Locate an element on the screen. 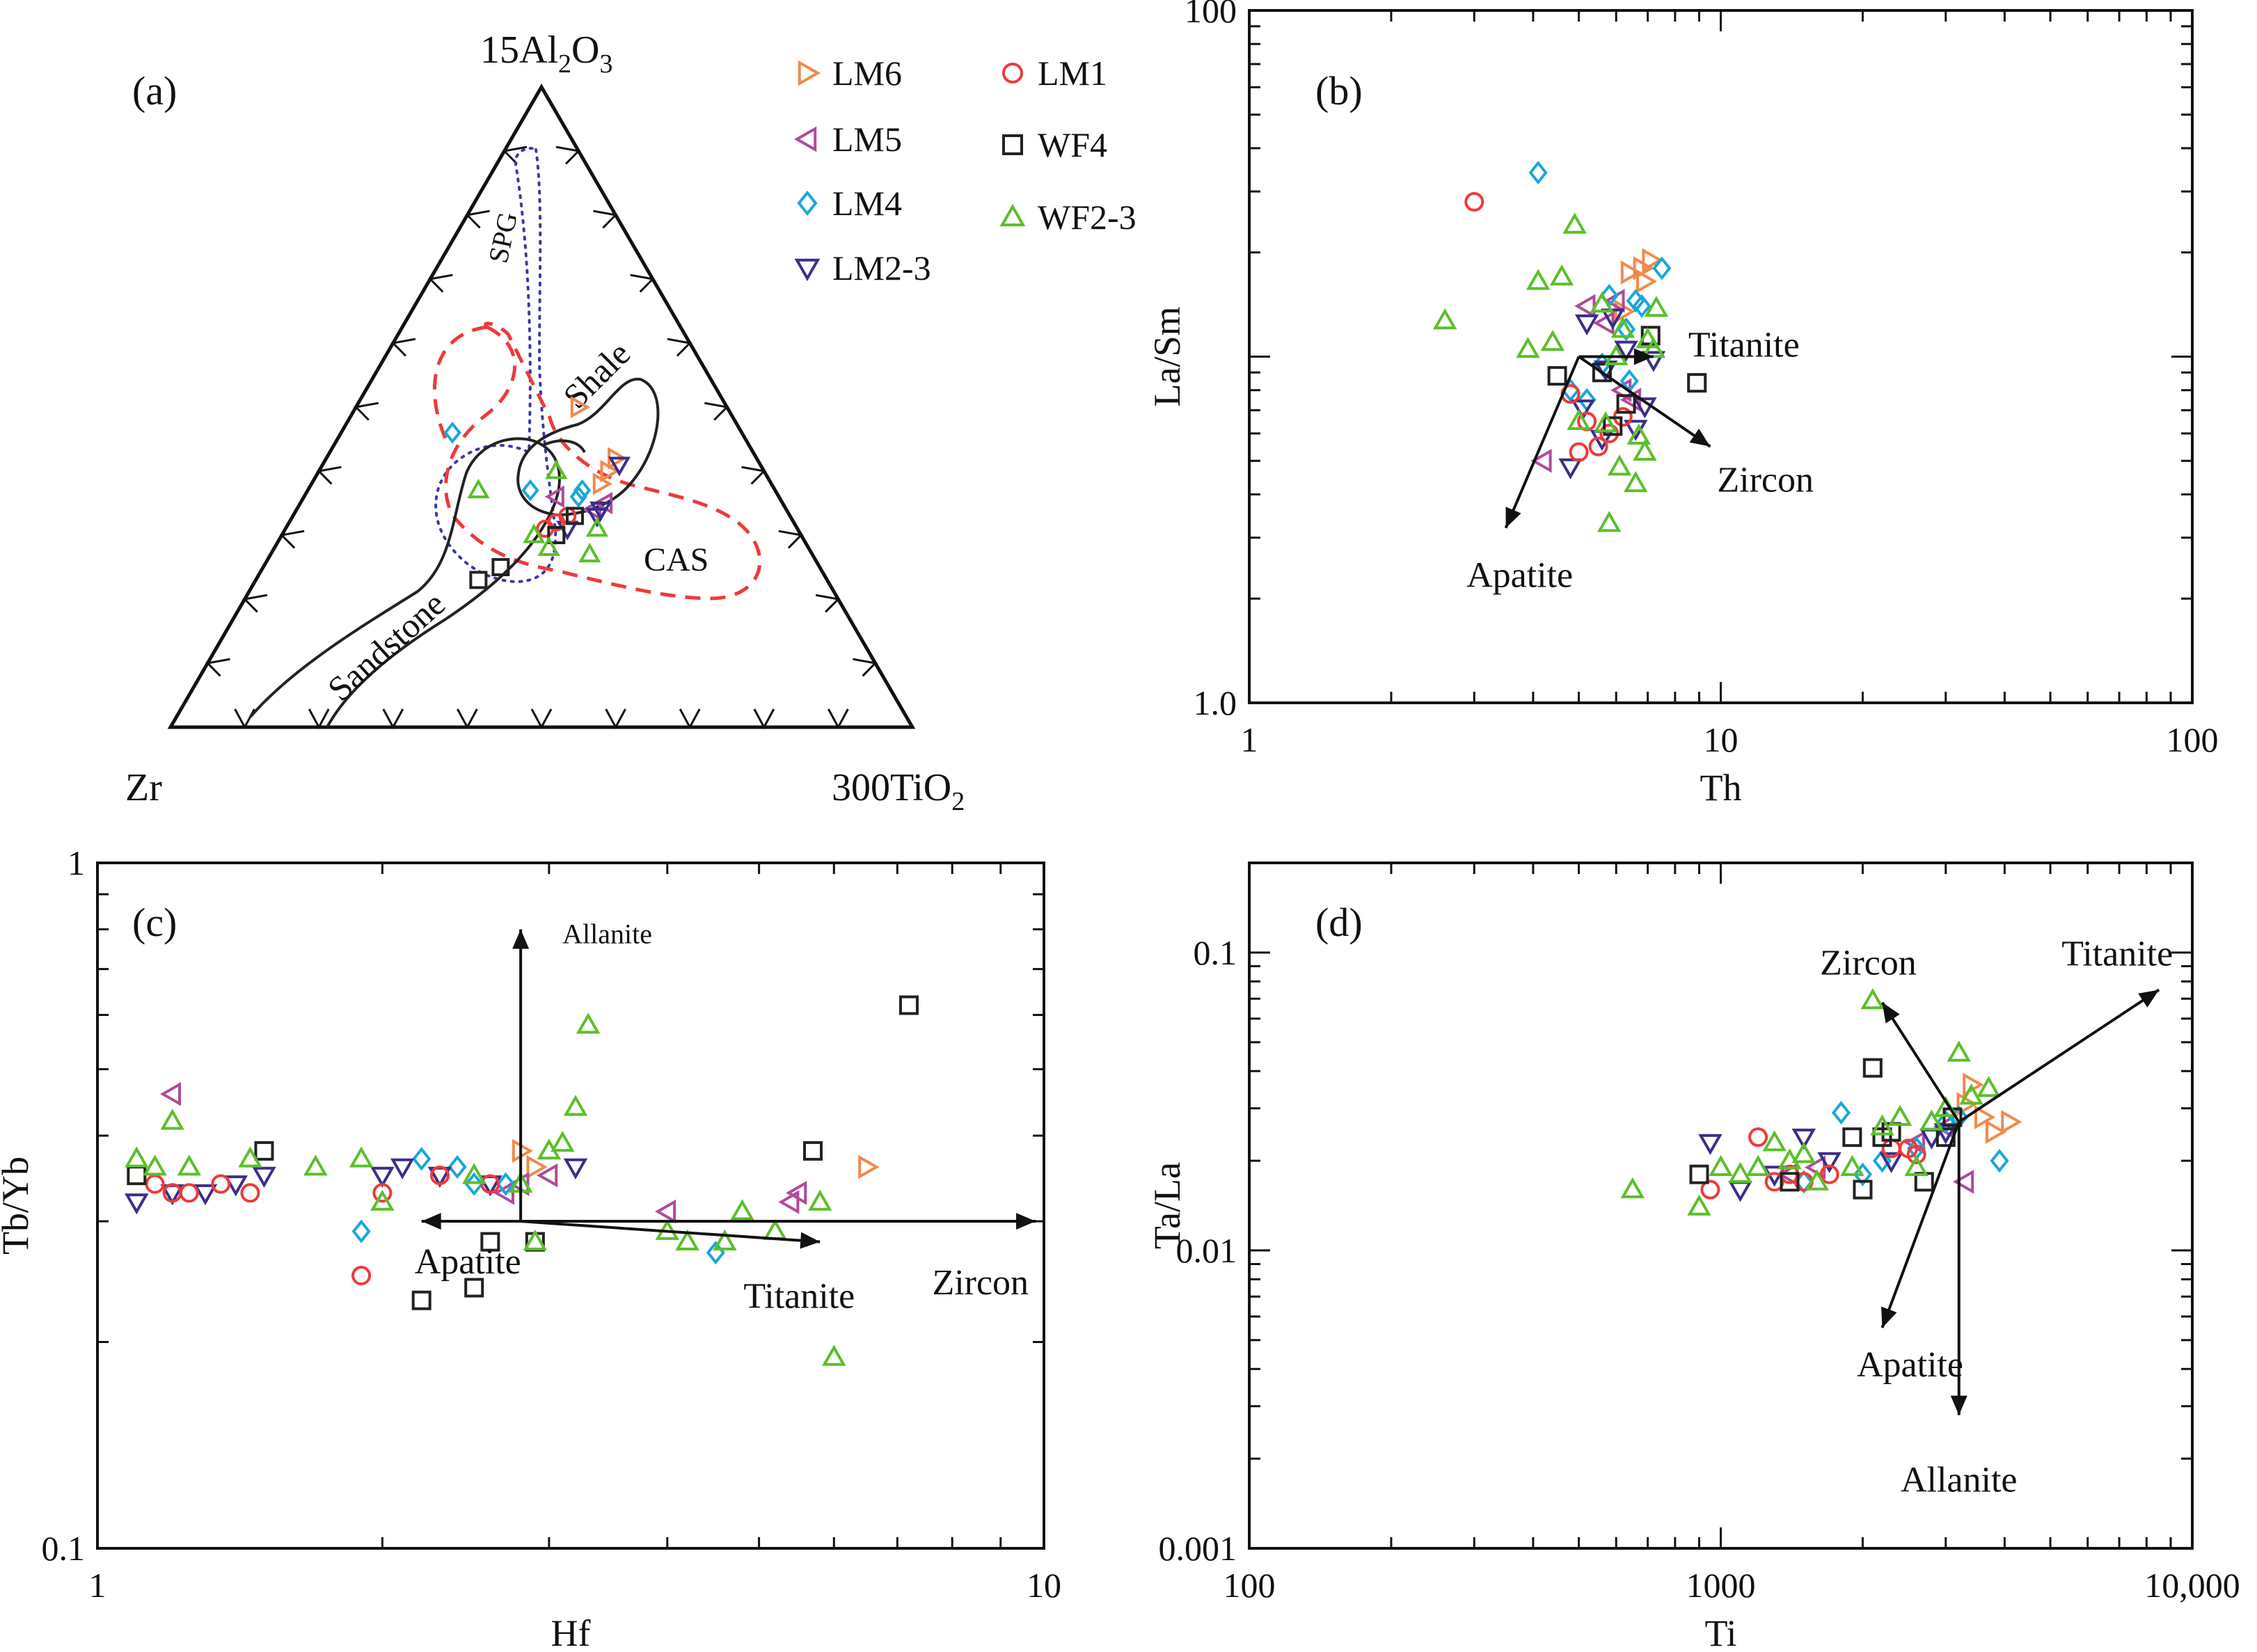 This screenshot has width=2257, height=1652. sandstone-label: Sandstone is located at coordinates (386, 646).